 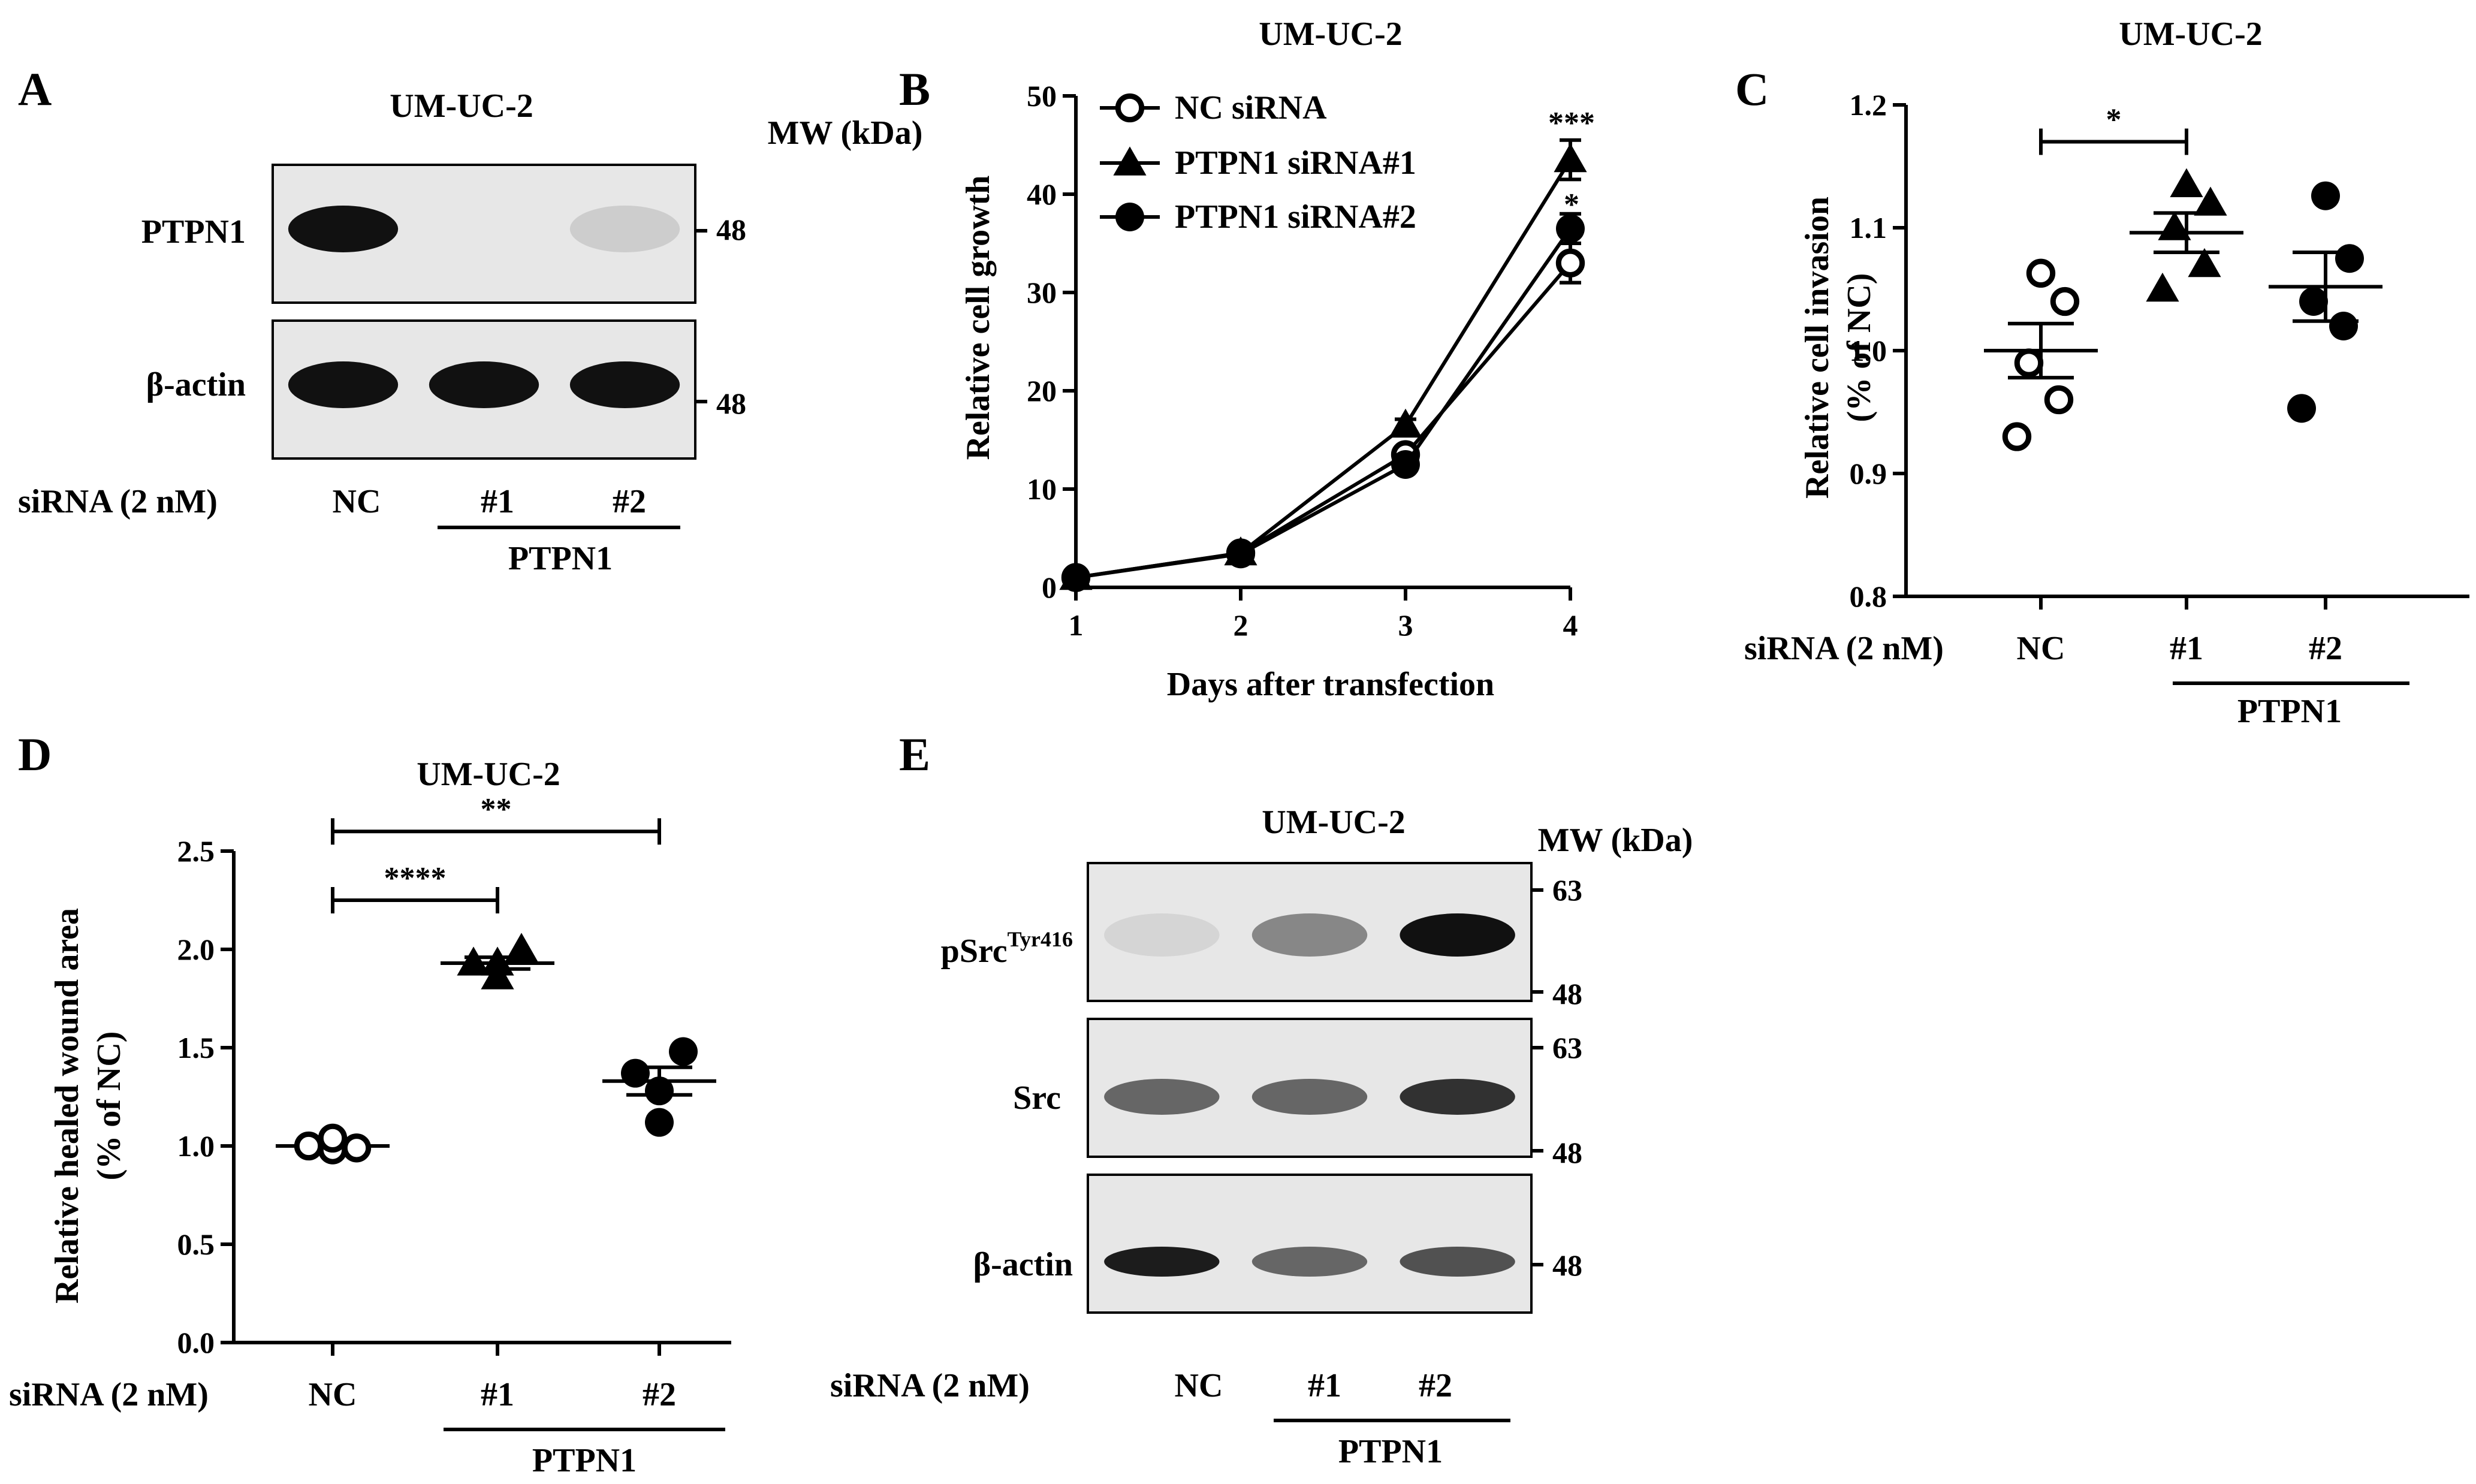 What do you see at coordinates (1042, 96) in the screenshot?
I see `y-tick-label: 50` at bounding box center [1042, 96].